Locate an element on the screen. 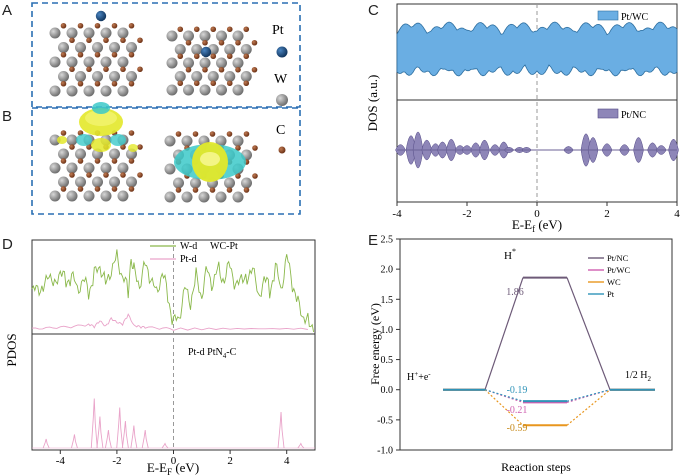 This screenshot has width=682, height=476. legend-label: WC is located at coordinates (614, 282).